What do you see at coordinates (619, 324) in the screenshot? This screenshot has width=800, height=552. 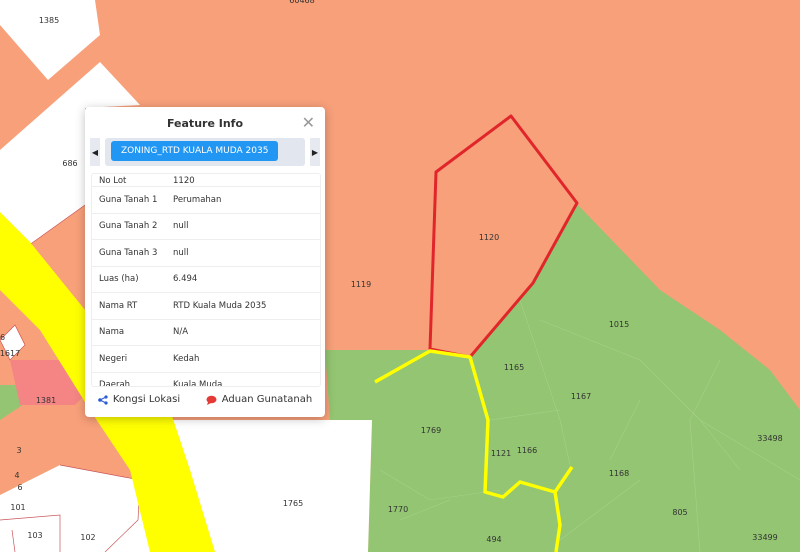 I see `lot-label: 1015` at bounding box center [619, 324].